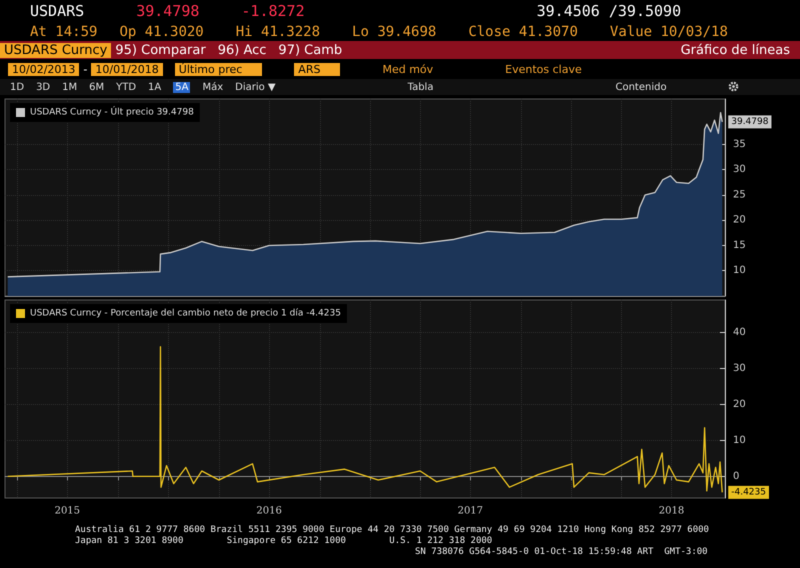  What do you see at coordinates (735, 50) in the screenshot?
I see `text: Gráfico de líneas` at bounding box center [735, 50].